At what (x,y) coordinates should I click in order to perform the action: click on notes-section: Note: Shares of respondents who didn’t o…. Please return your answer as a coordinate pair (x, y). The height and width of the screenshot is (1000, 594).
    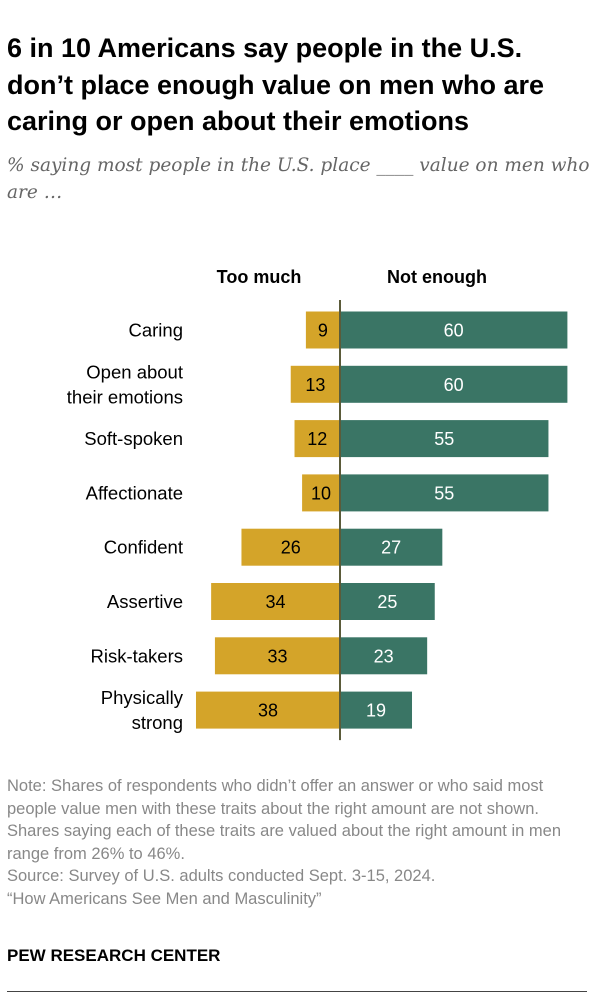
    Looking at the image, I should click on (298, 842).